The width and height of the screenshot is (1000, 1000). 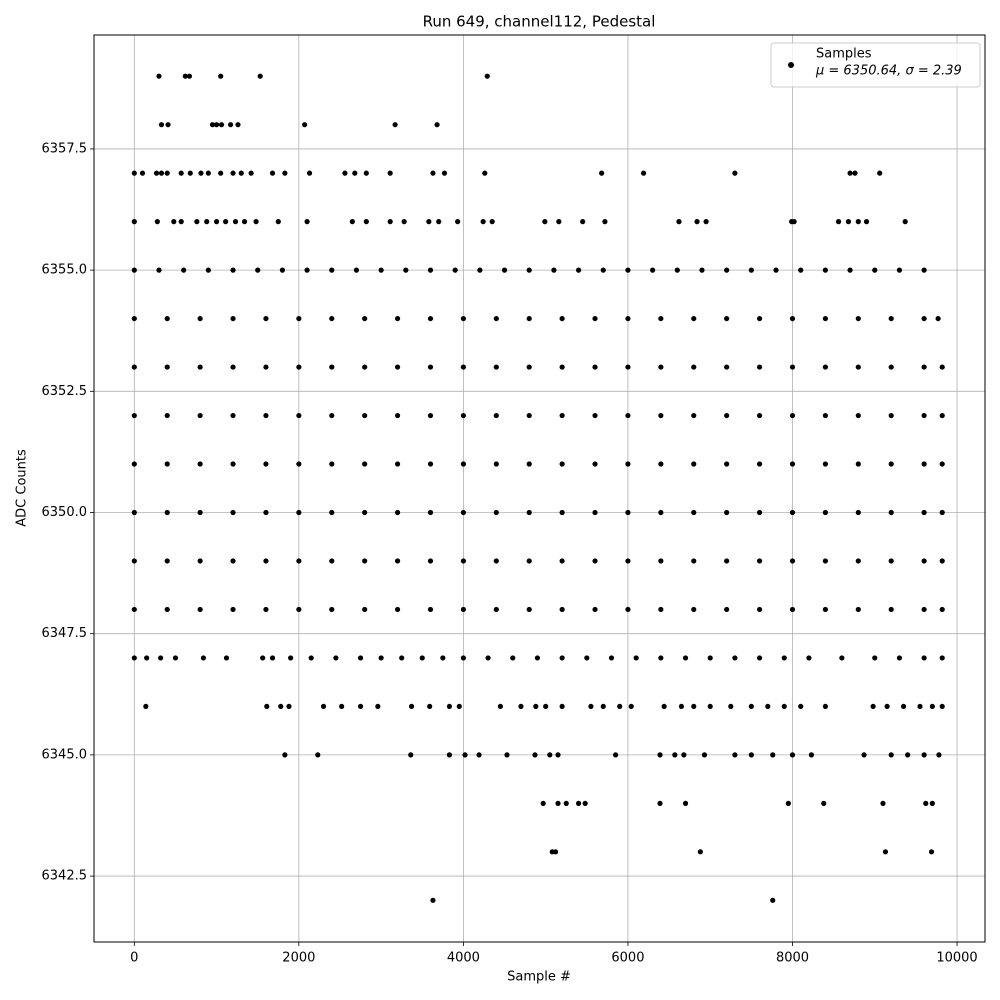 I want to click on x-tick-label: 8000, so click(x=792, y=958).